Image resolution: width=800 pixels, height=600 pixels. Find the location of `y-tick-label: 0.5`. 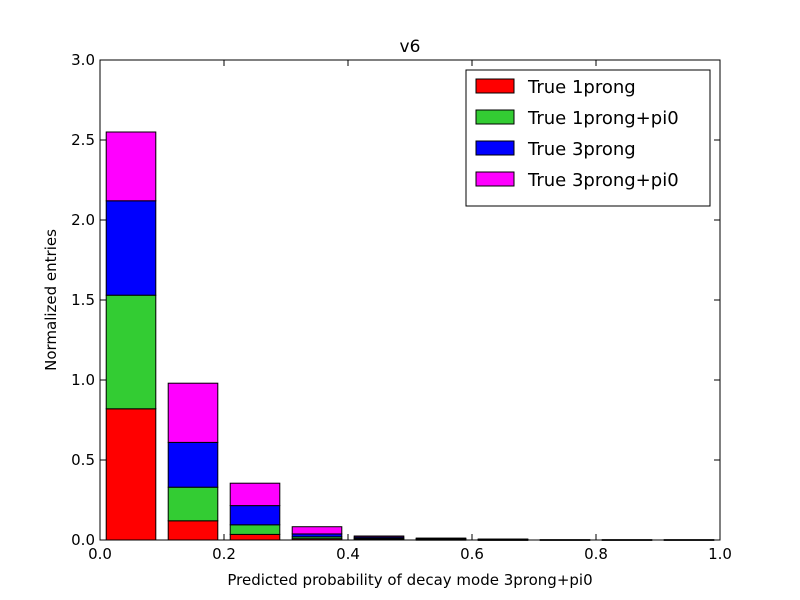

y-tick-label: 0.5 is located at coordinates (83, 460).